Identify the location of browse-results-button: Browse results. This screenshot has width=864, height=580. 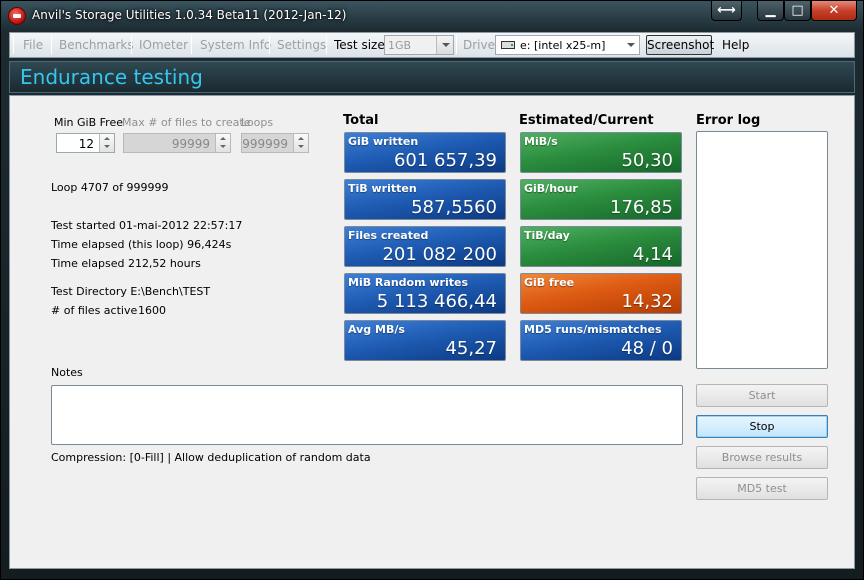
(762, 457).